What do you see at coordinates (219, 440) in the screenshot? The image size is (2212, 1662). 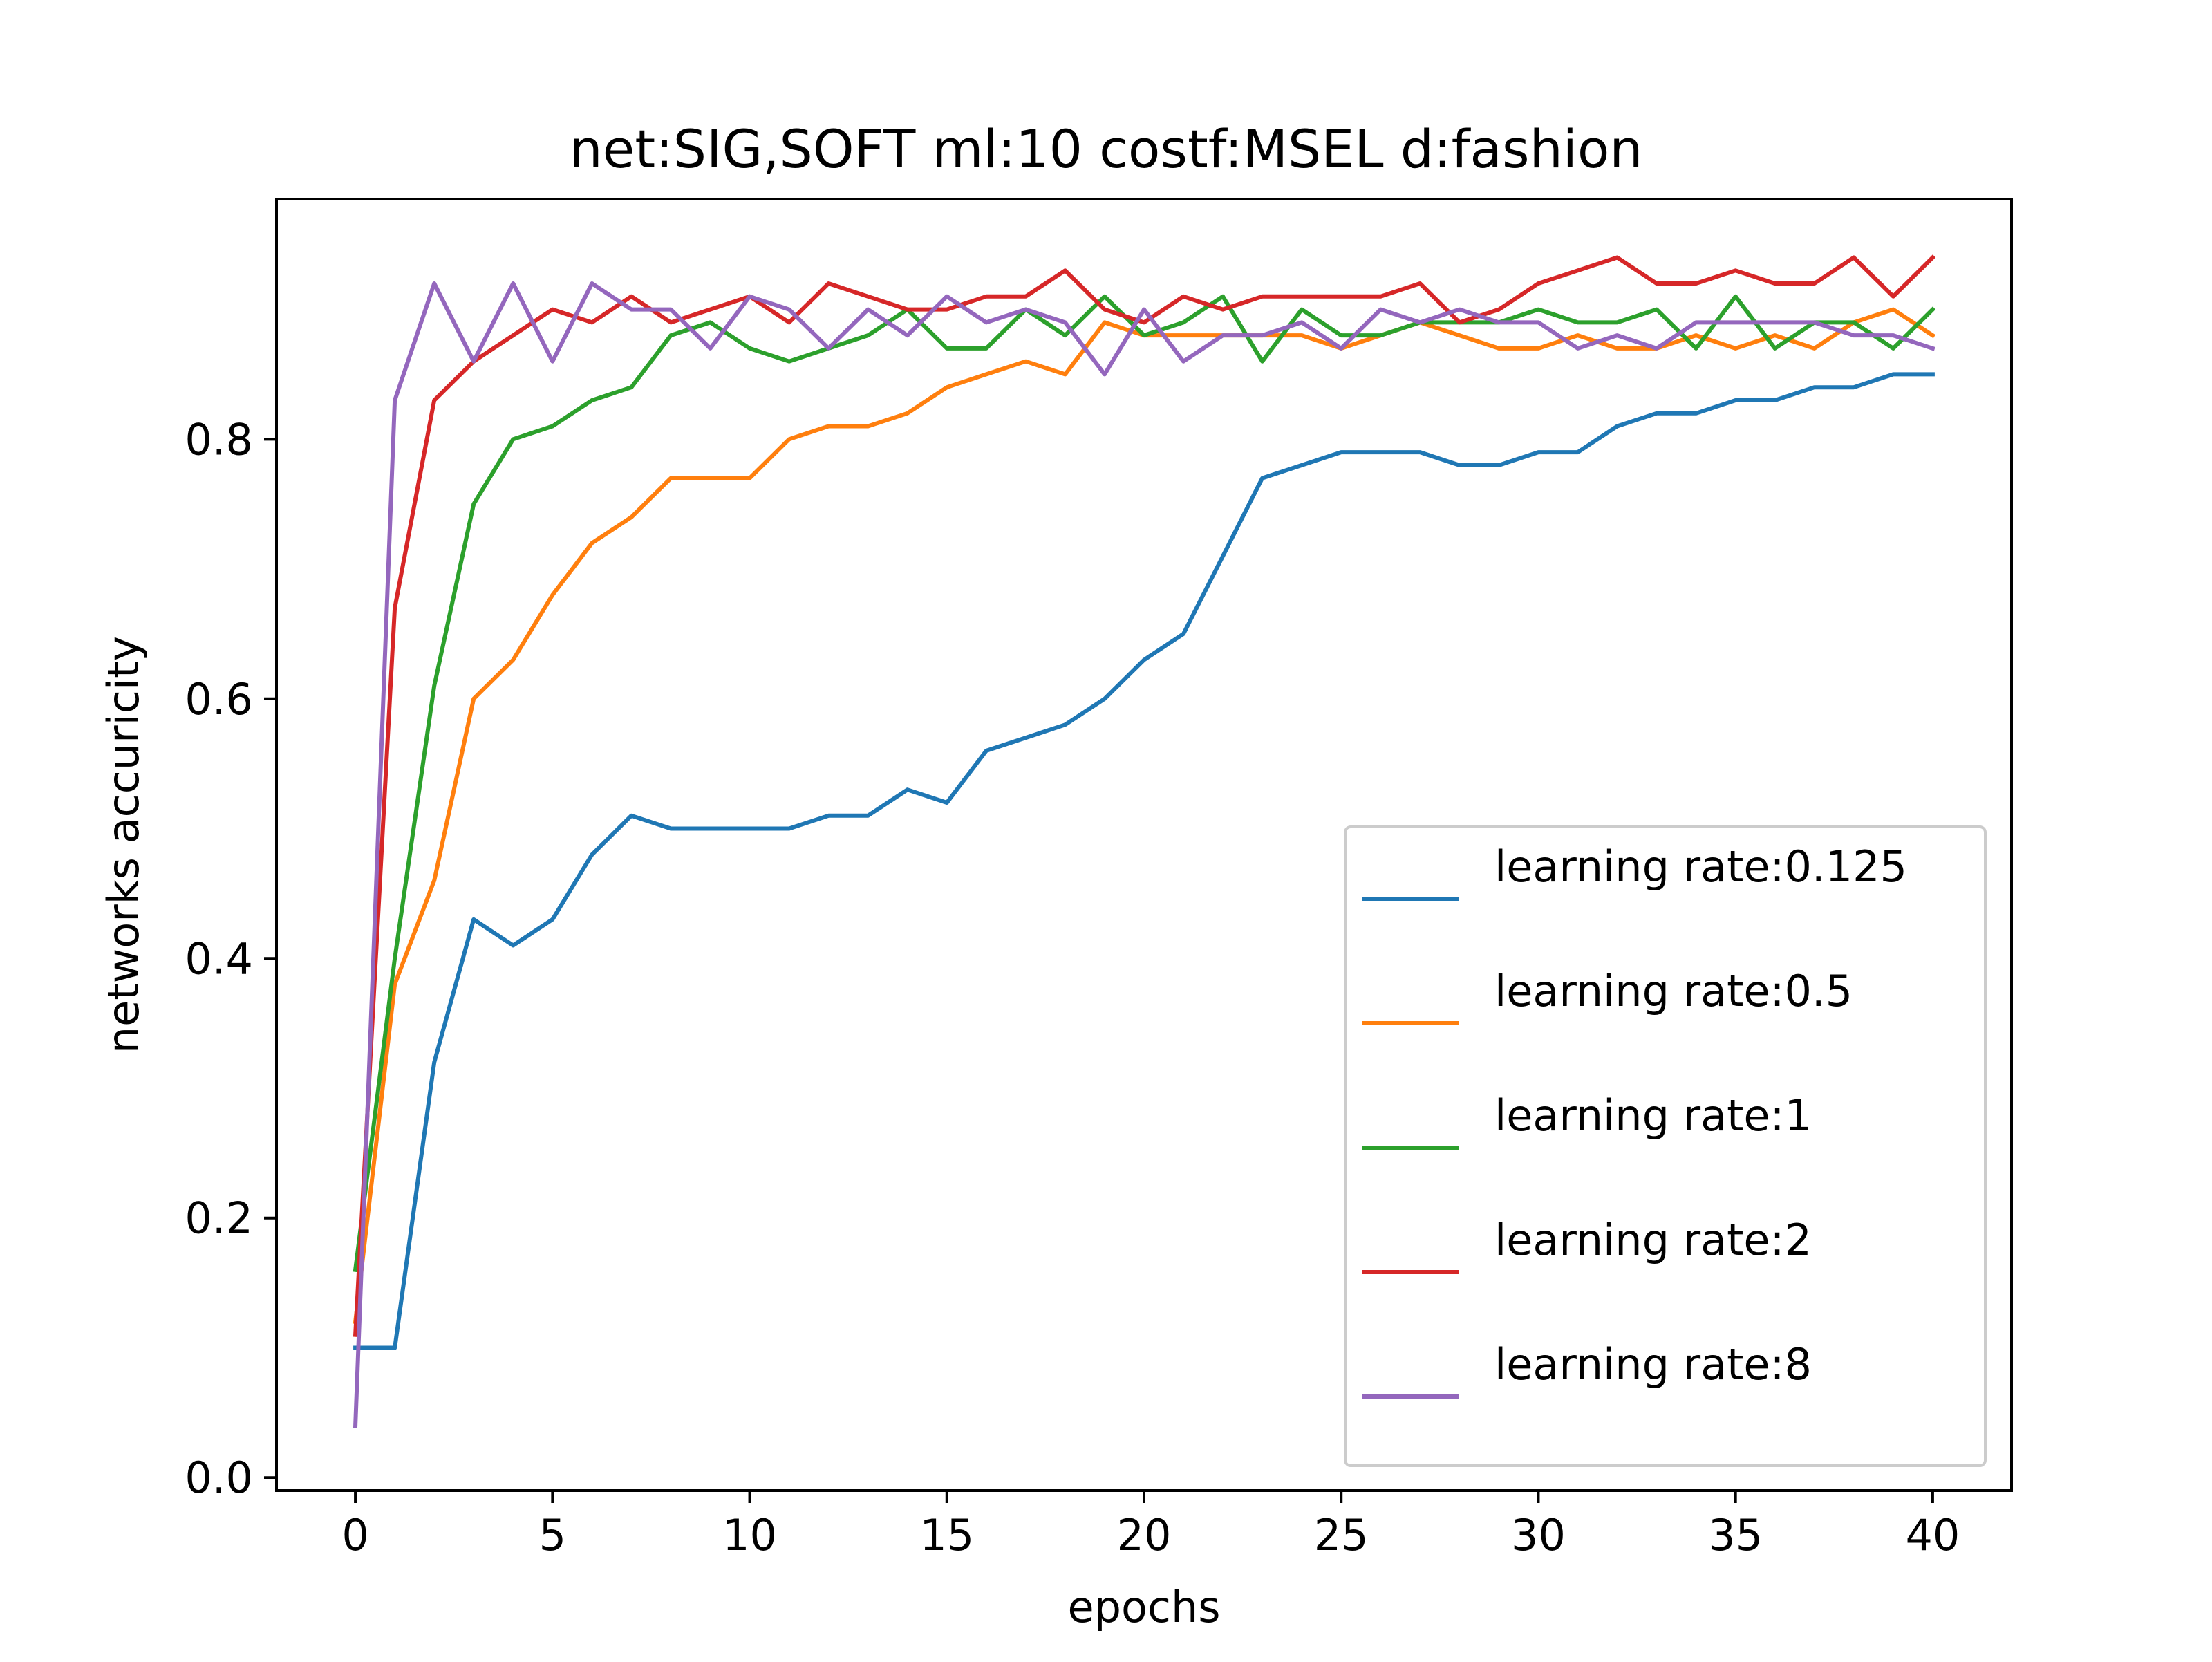 I see `y-tick-label: 0.8` at bounding box center [219, 440].